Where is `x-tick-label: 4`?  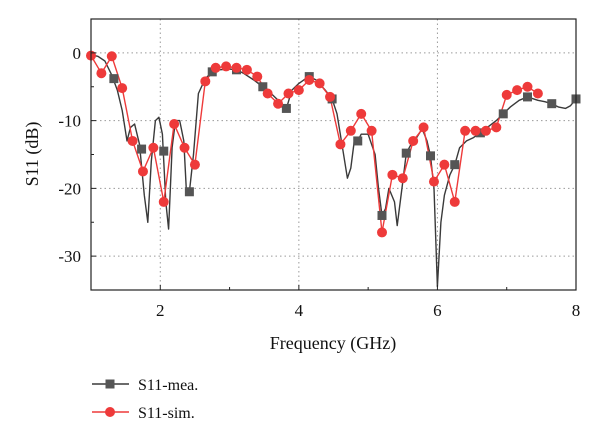 x-tick-label: 4 is located at coordinates (299, 310).